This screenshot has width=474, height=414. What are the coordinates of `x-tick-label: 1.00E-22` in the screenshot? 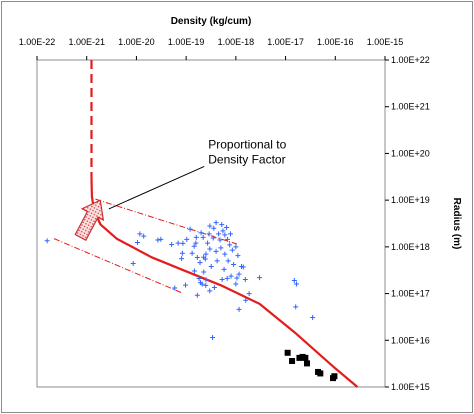 It's located at (37, 42).